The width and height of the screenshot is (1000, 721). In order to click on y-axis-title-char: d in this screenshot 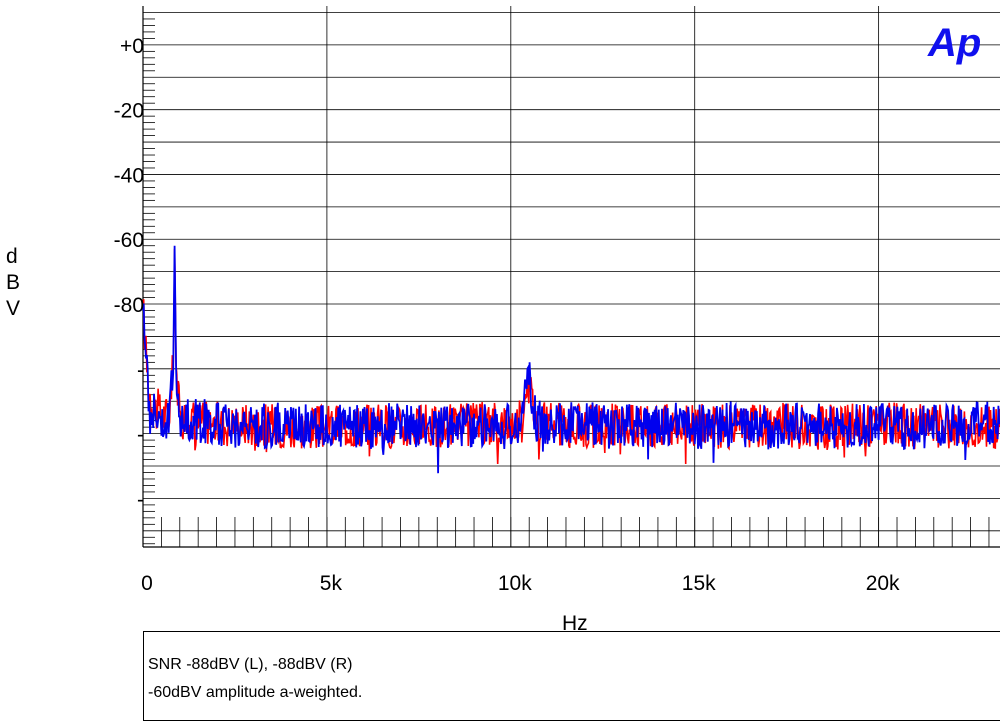, I will do `click(12, 256)`.